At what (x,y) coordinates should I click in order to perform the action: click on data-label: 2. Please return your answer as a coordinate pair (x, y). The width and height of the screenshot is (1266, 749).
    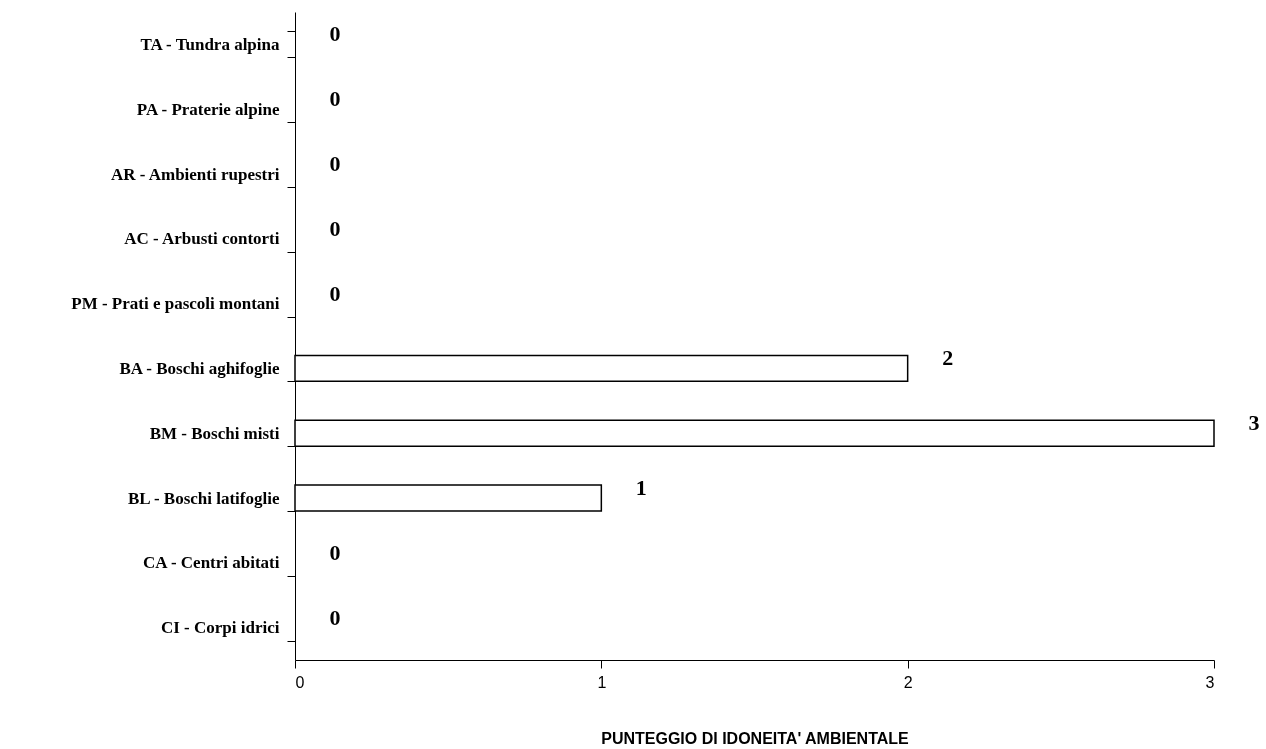
    Looking at the image, I should click on (948, 358).